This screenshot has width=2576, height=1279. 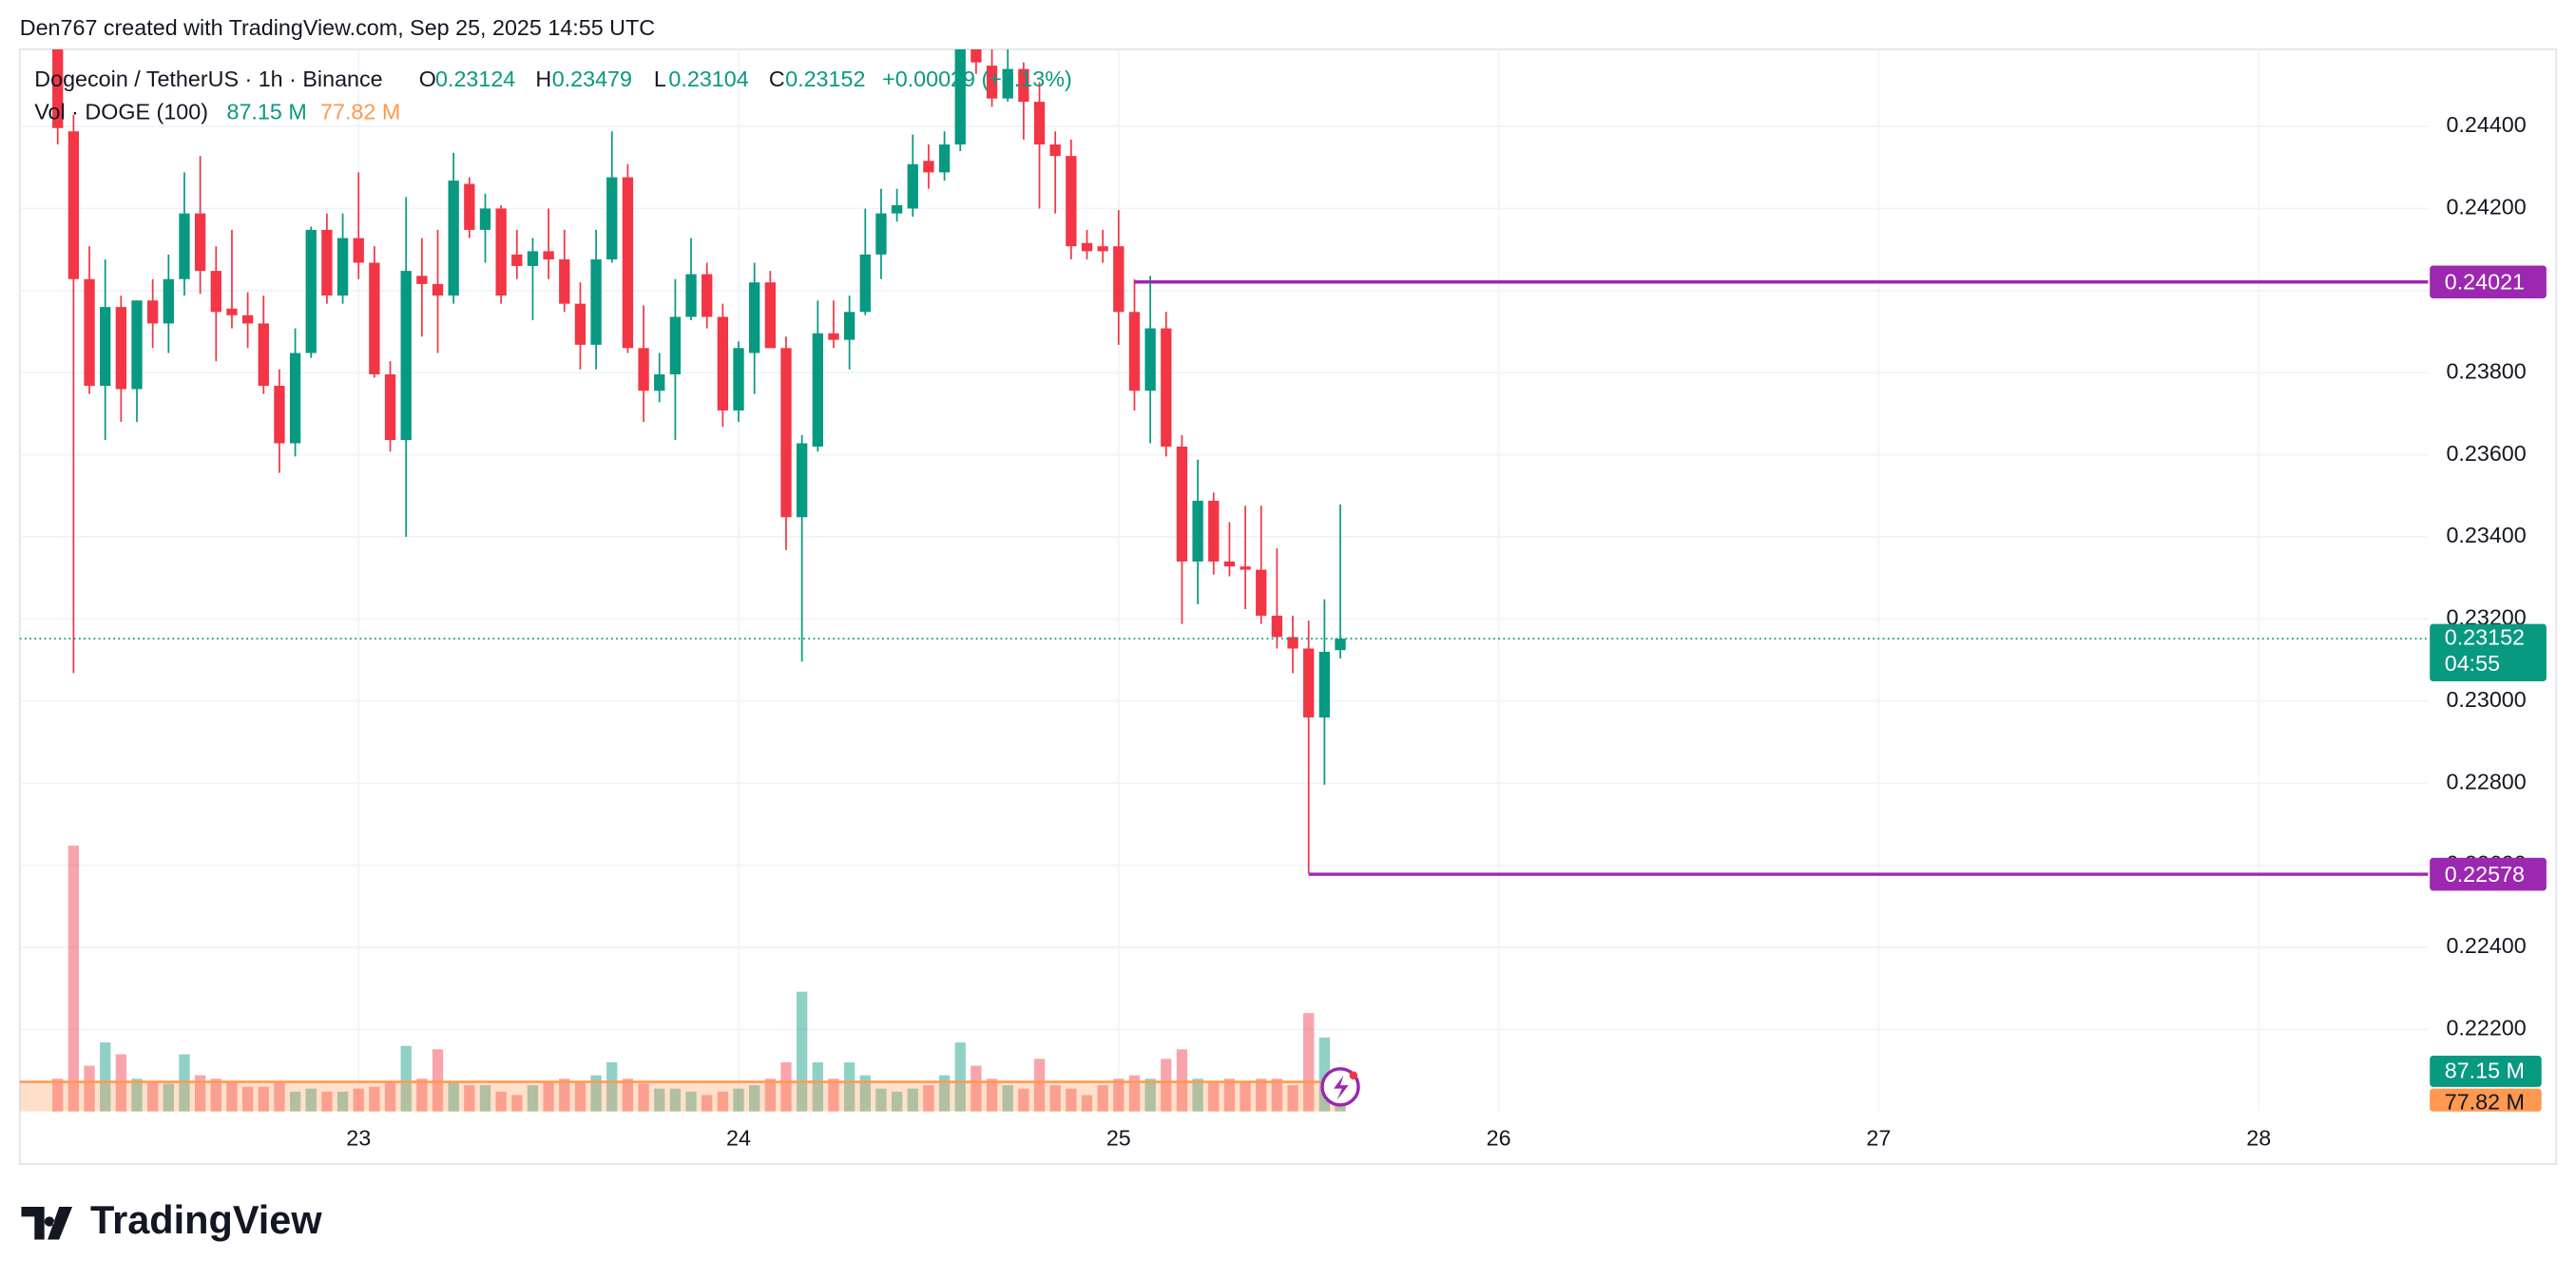 I want to click on brand: TradingView, so click(x=206, y=1219).